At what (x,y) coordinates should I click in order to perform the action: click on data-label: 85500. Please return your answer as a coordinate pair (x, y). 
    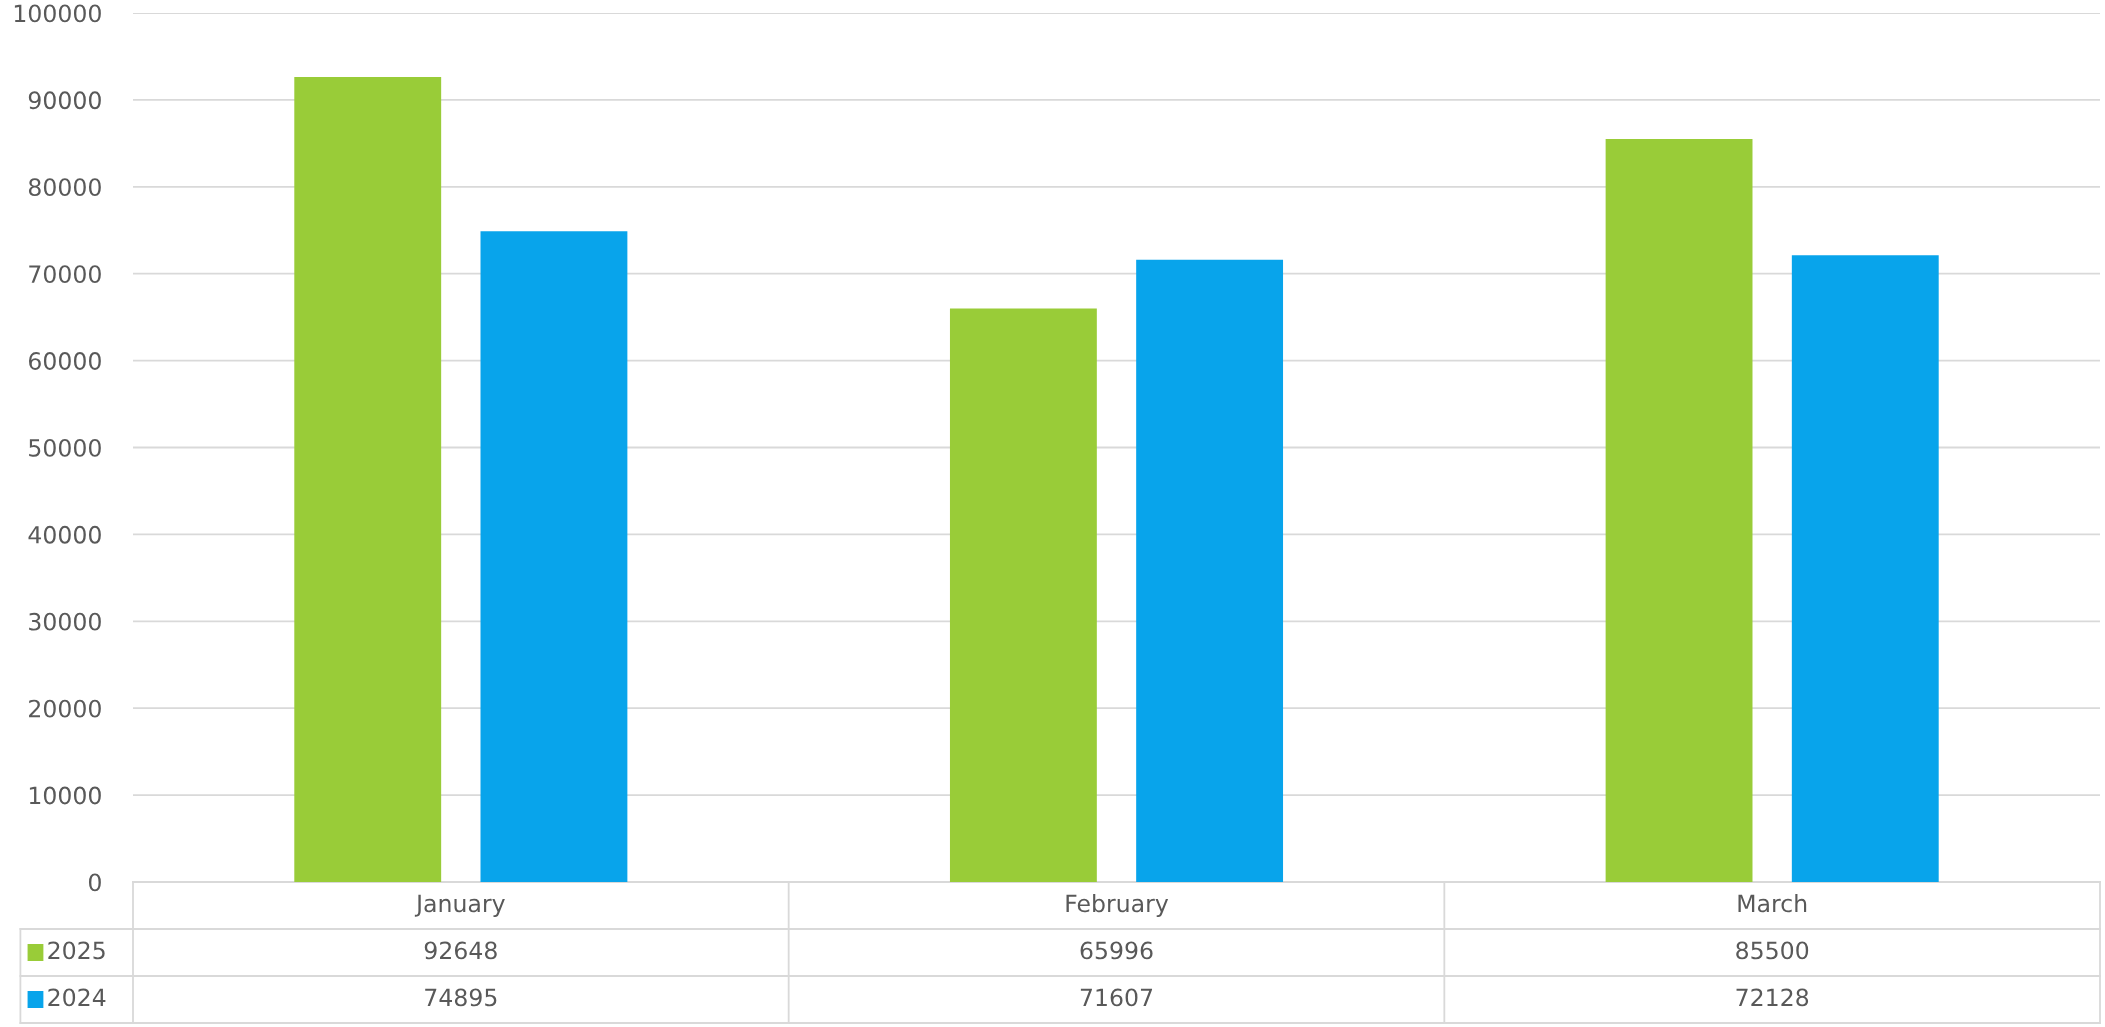
    Looking at the image, I should click on (1772, 950).